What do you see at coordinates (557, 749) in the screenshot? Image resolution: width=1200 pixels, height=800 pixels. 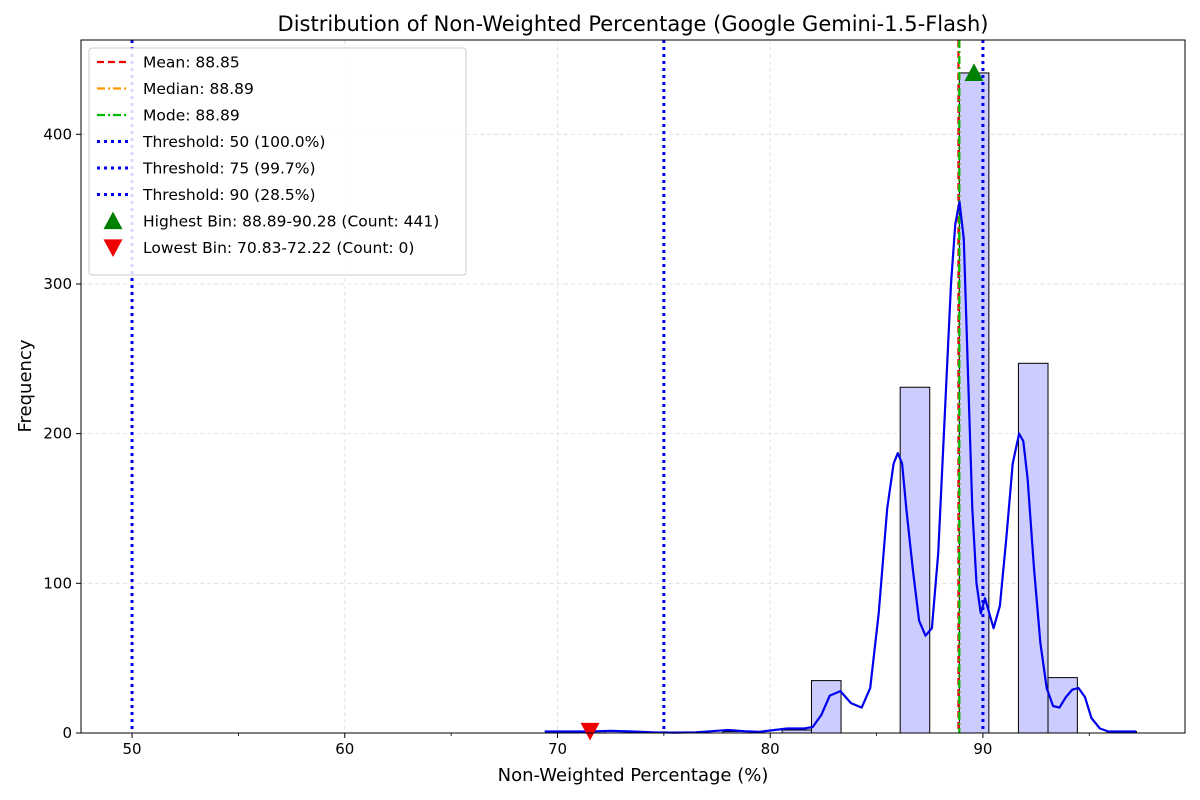 I see `x-tick-label: 70` at bounding box center [557, 749].